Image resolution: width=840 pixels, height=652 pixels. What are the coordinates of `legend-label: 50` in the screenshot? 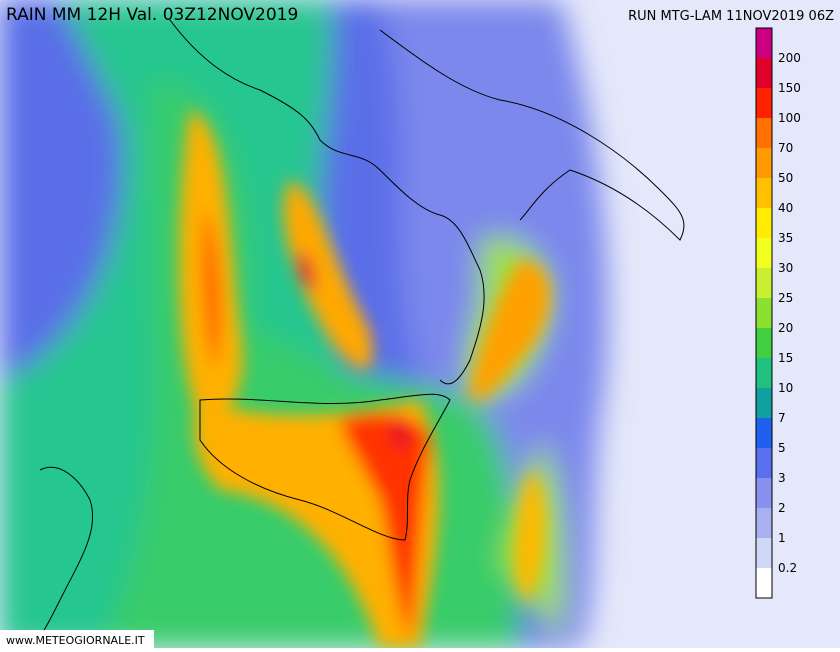 It's located at (785, 178).